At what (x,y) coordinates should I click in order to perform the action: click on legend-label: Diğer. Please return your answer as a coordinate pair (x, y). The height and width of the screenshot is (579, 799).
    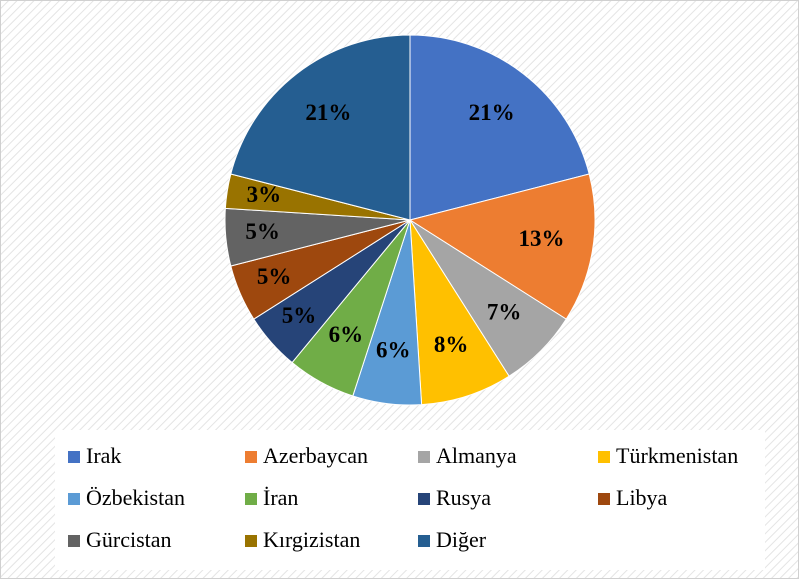
    Looking at the image, I should click on (461, 539).